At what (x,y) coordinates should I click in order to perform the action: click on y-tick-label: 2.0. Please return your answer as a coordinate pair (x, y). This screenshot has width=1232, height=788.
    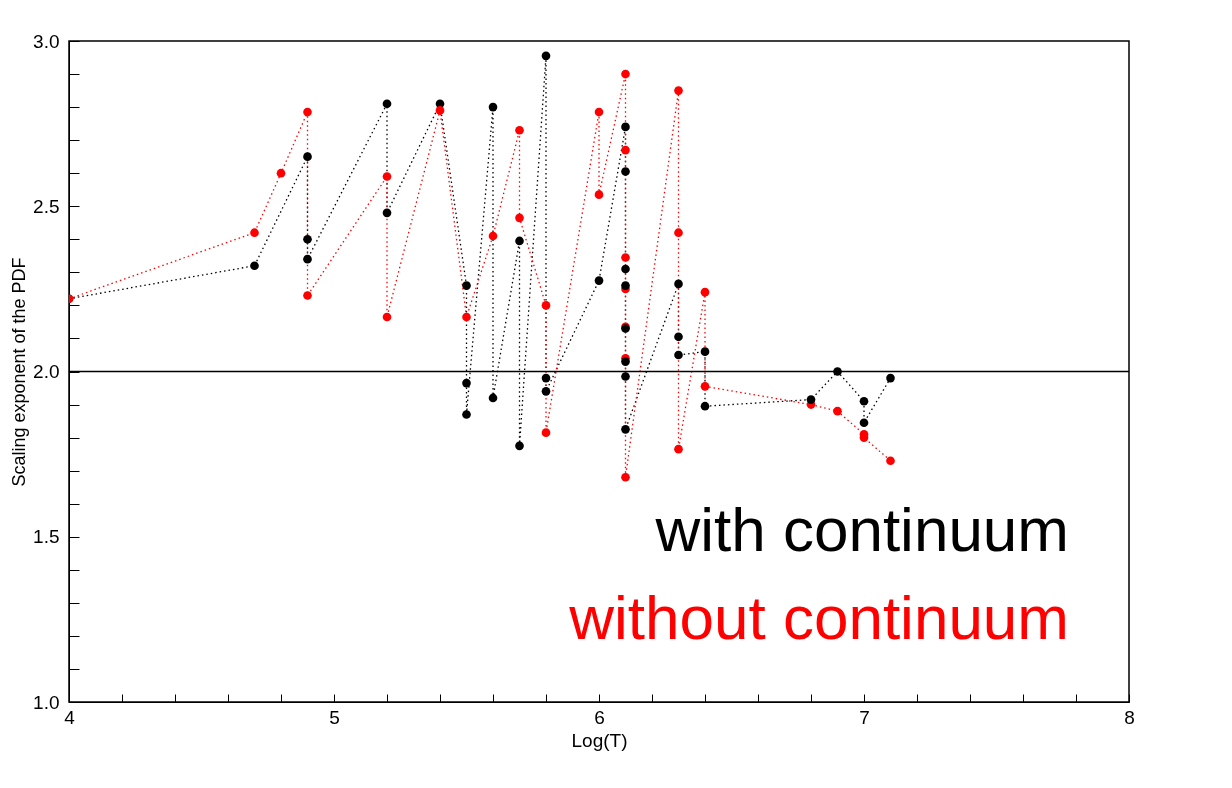
    Looking at the image, I should click on (46, 371).